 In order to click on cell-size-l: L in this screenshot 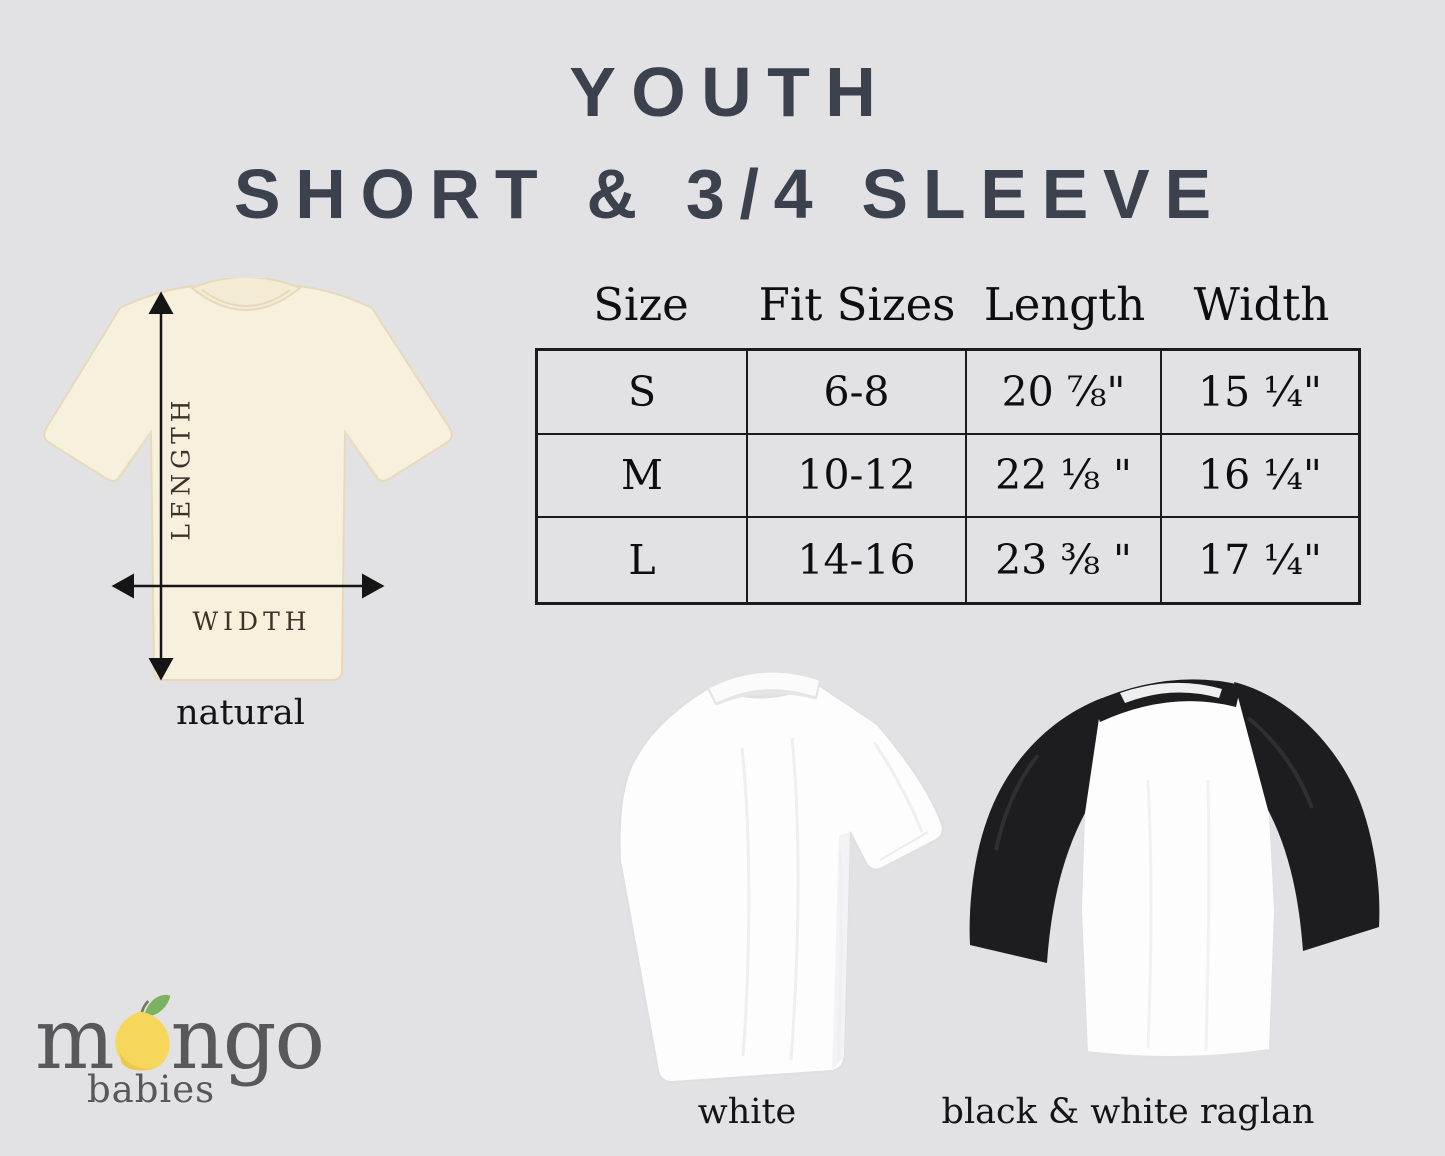, I will do `click(643, 560)`.